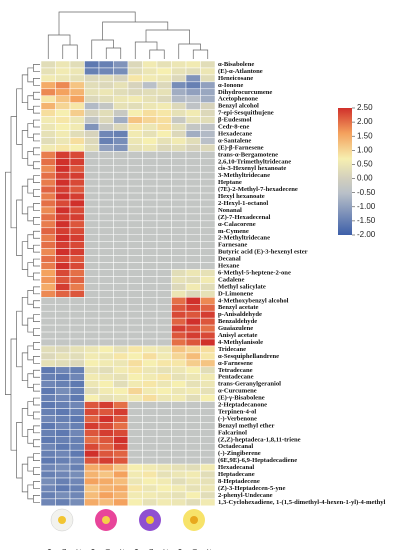 This screenshot has width=419, height=550. I want to click on row-label: α-Bisabolene, so click(236, 64).